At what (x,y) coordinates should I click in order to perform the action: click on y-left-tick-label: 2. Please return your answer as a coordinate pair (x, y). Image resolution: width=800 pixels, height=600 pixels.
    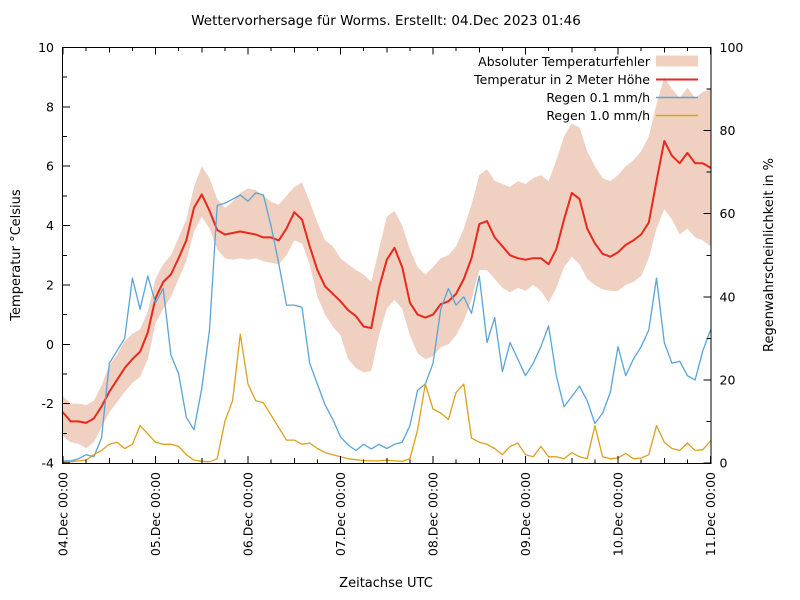
    Looking at the image, I should click on (50, 284).